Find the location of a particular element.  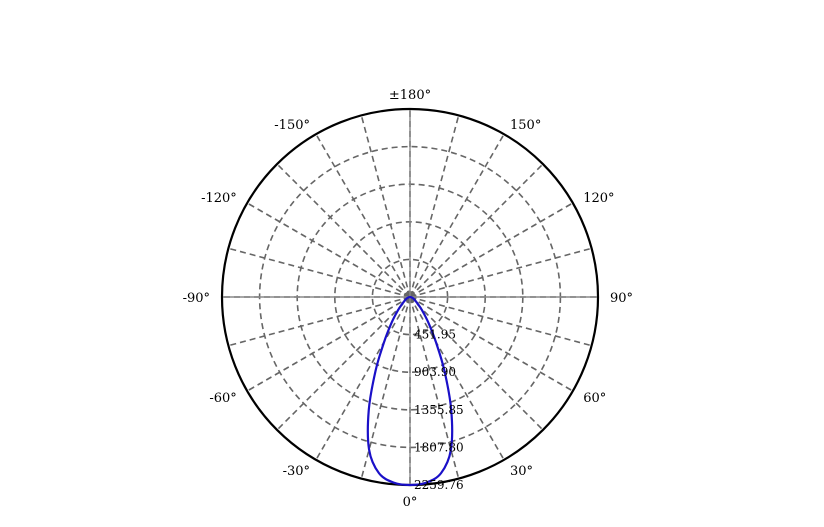

radial-tick-label: 451.95 is located at coordinates (435, 335).